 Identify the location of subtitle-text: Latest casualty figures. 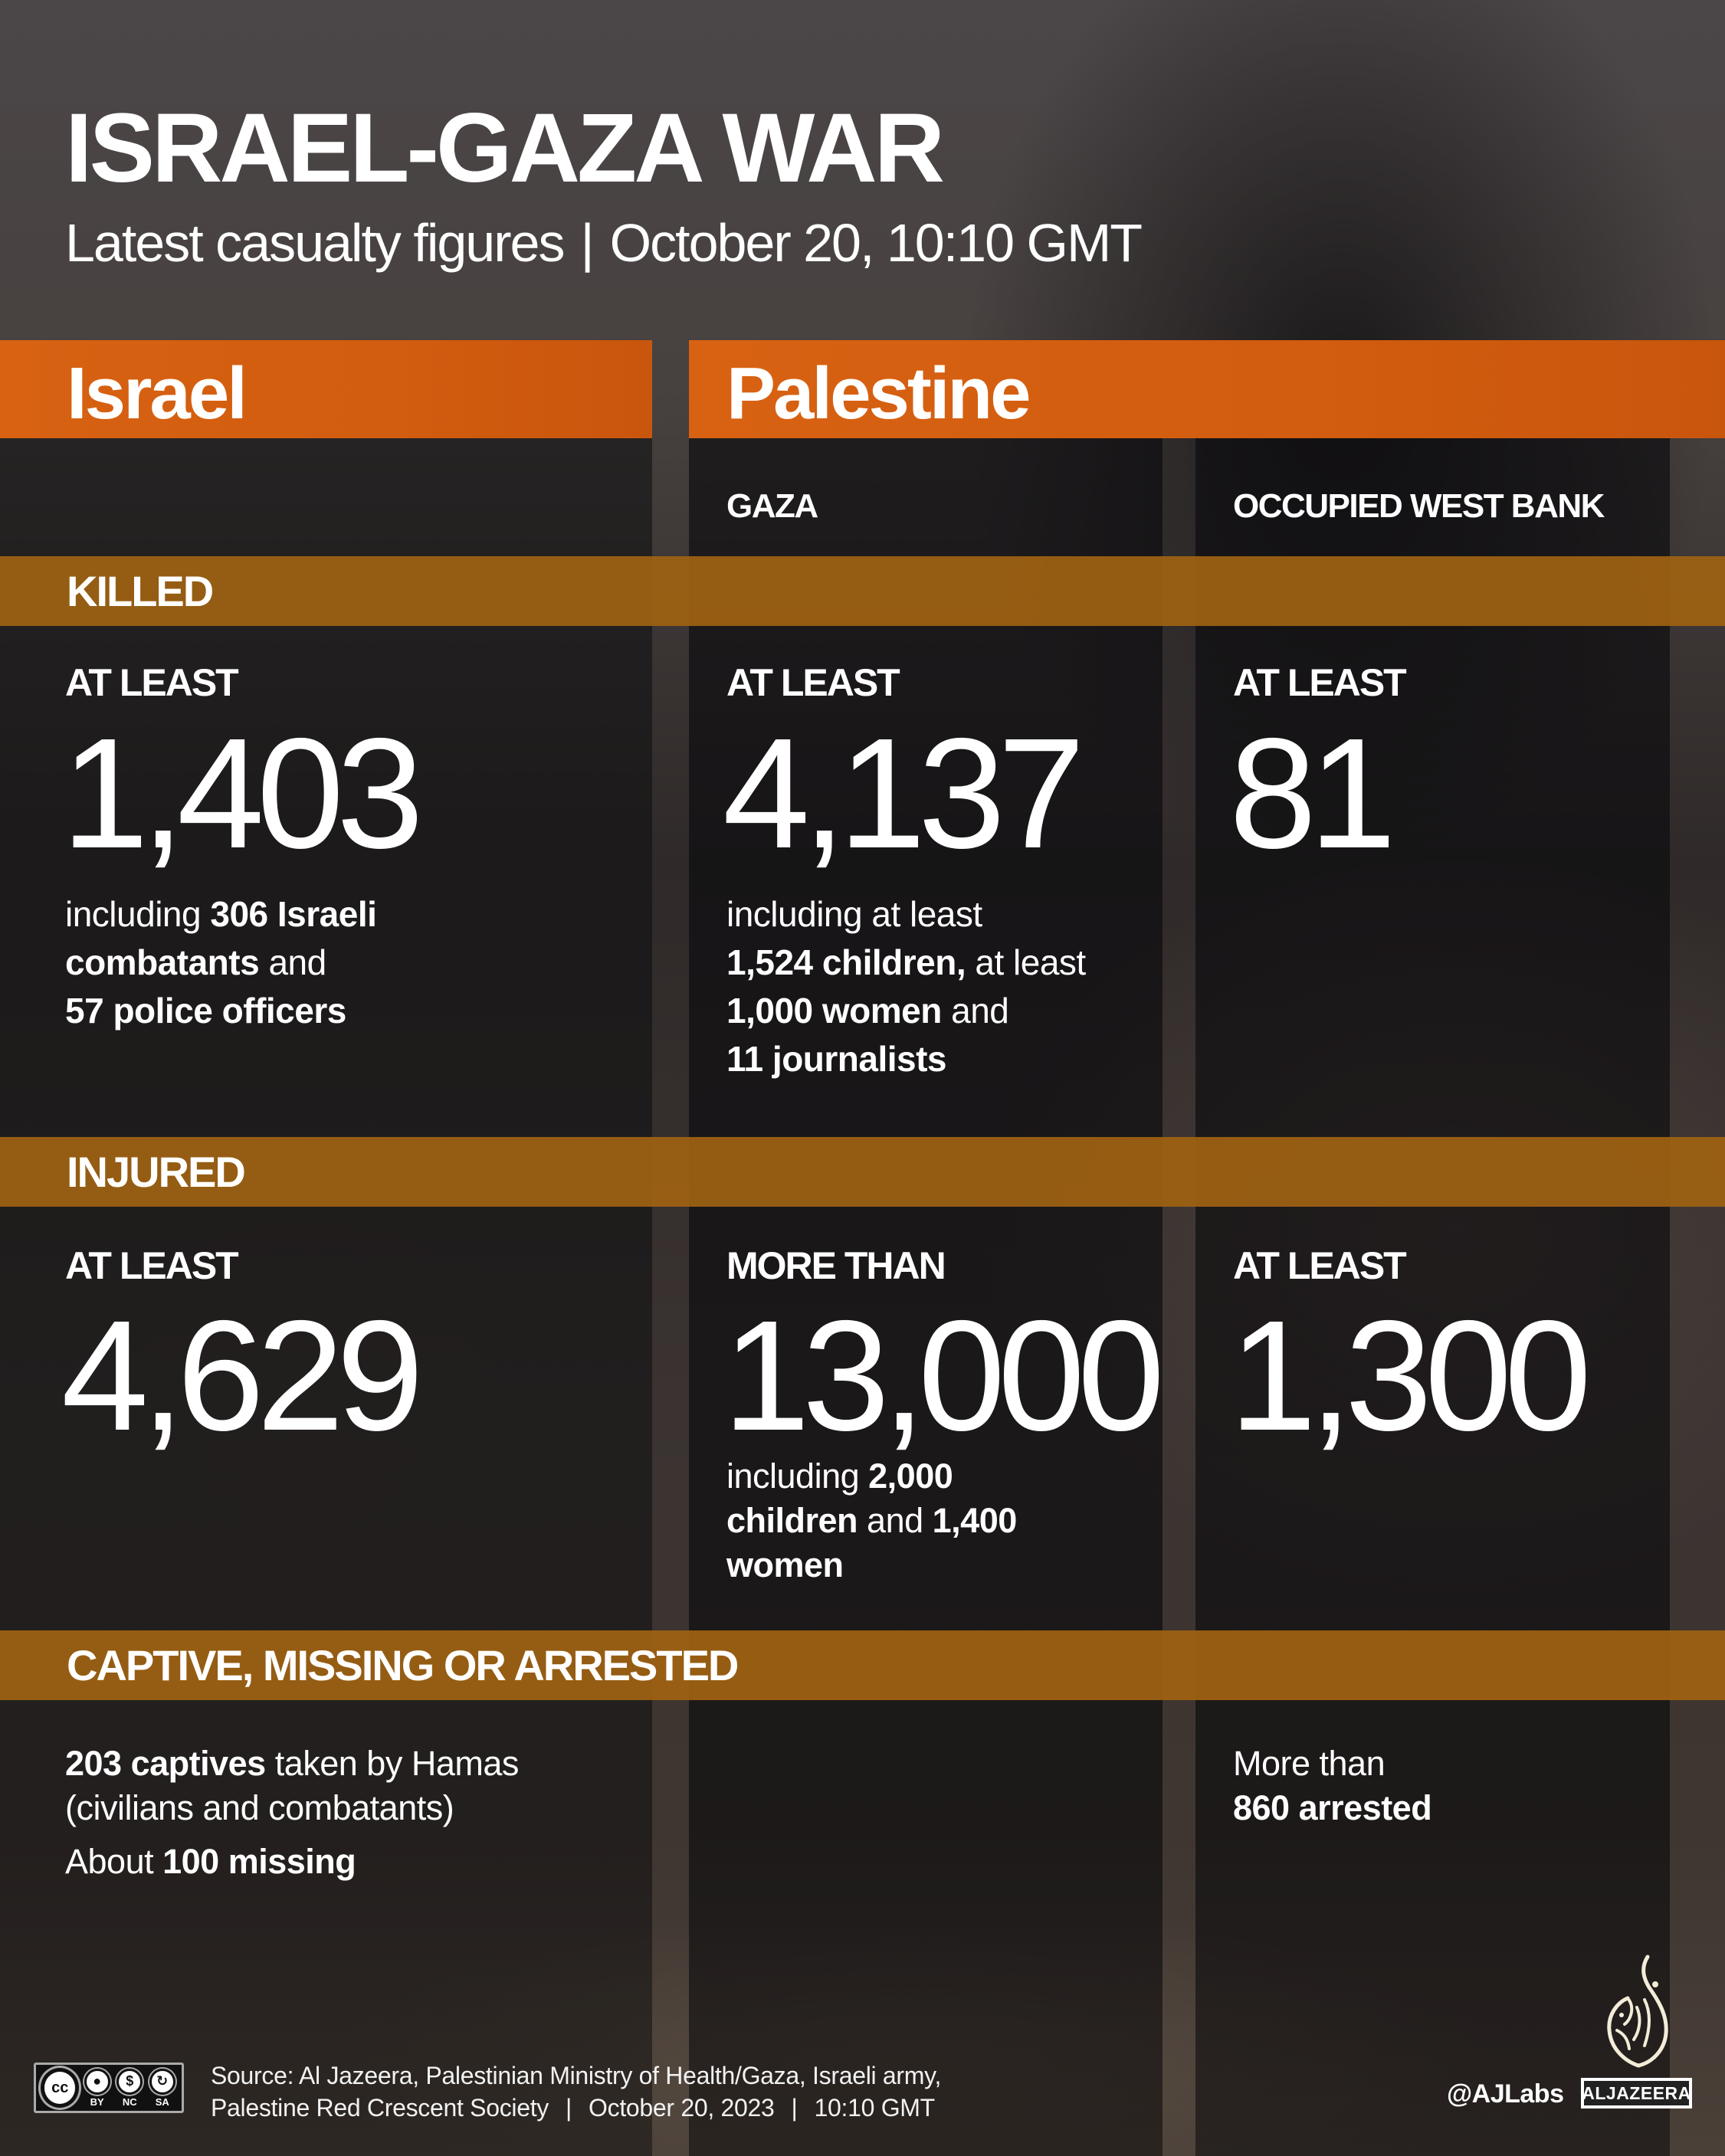
(315, 243).